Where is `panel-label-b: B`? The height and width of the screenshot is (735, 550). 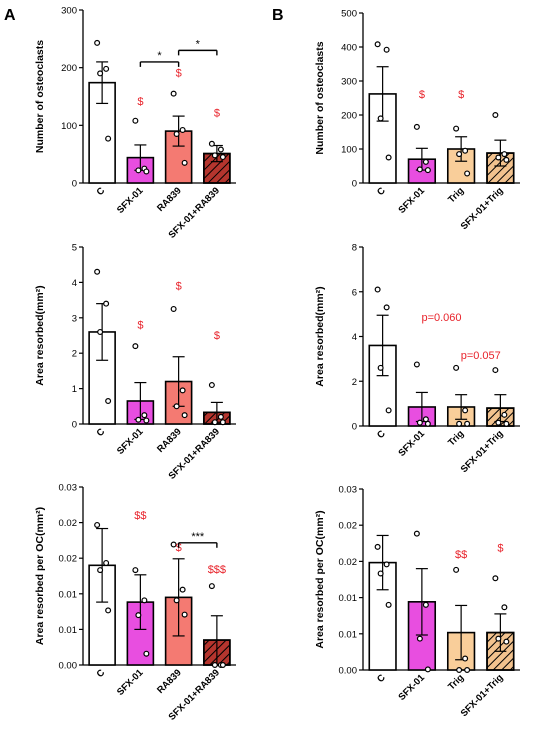
panel-label-b: B is located at coordinates (278, 15).